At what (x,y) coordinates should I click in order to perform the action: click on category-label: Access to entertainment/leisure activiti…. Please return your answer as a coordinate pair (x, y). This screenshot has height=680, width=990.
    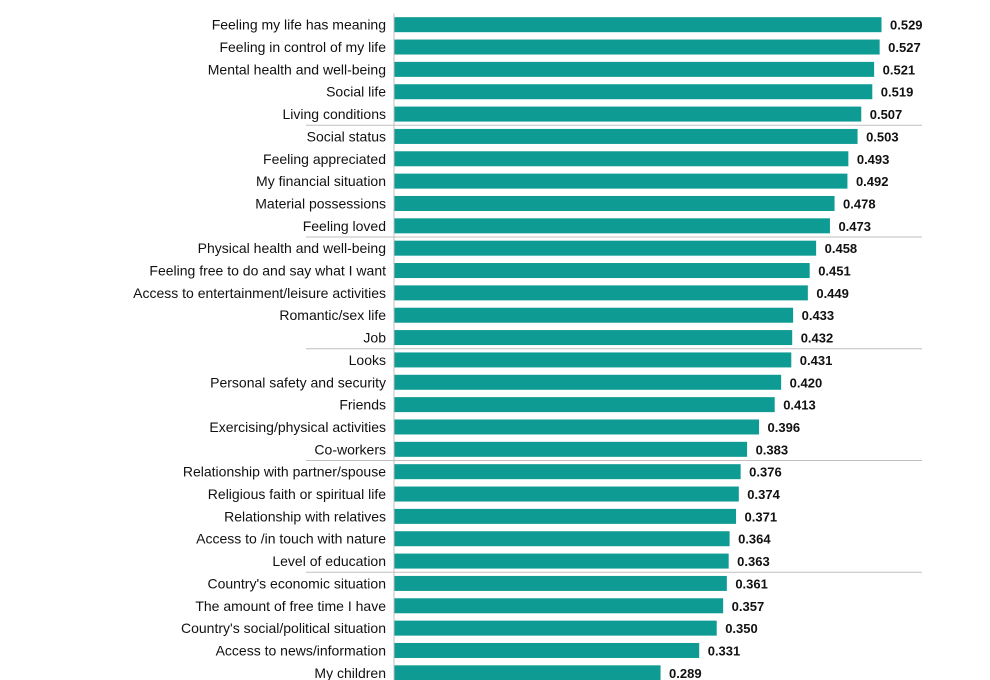
    Looking at the image, I should click on (259, 293).